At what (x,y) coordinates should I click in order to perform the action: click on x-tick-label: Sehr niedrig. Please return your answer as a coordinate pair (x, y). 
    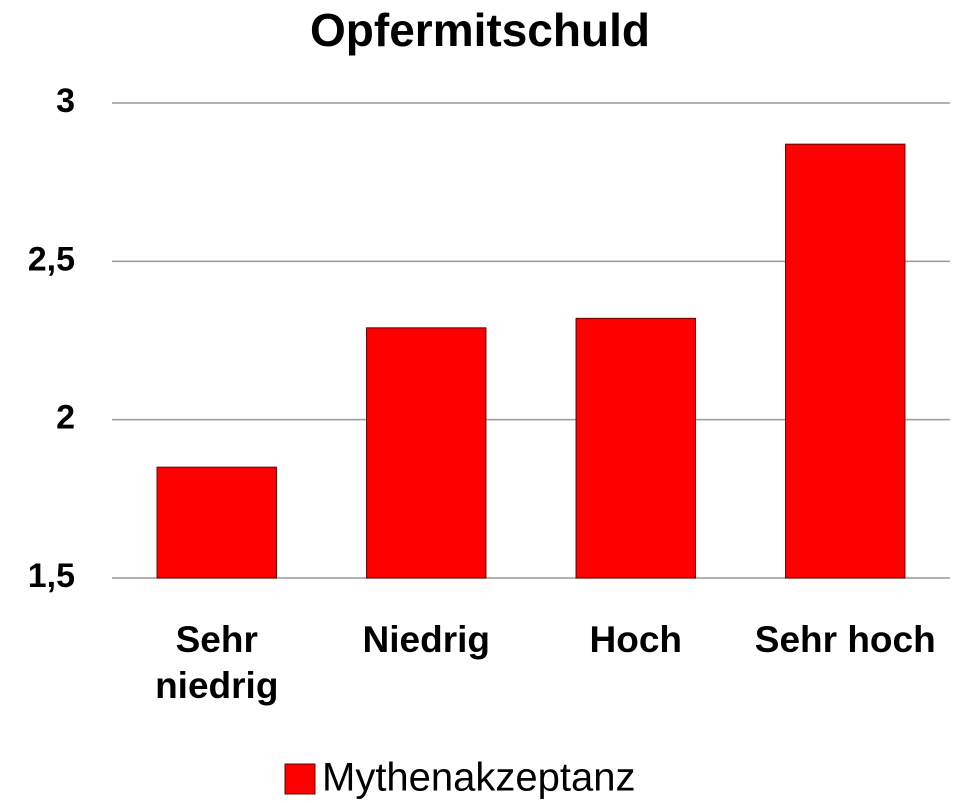
    Looking at the image, I should click on (217, 662).